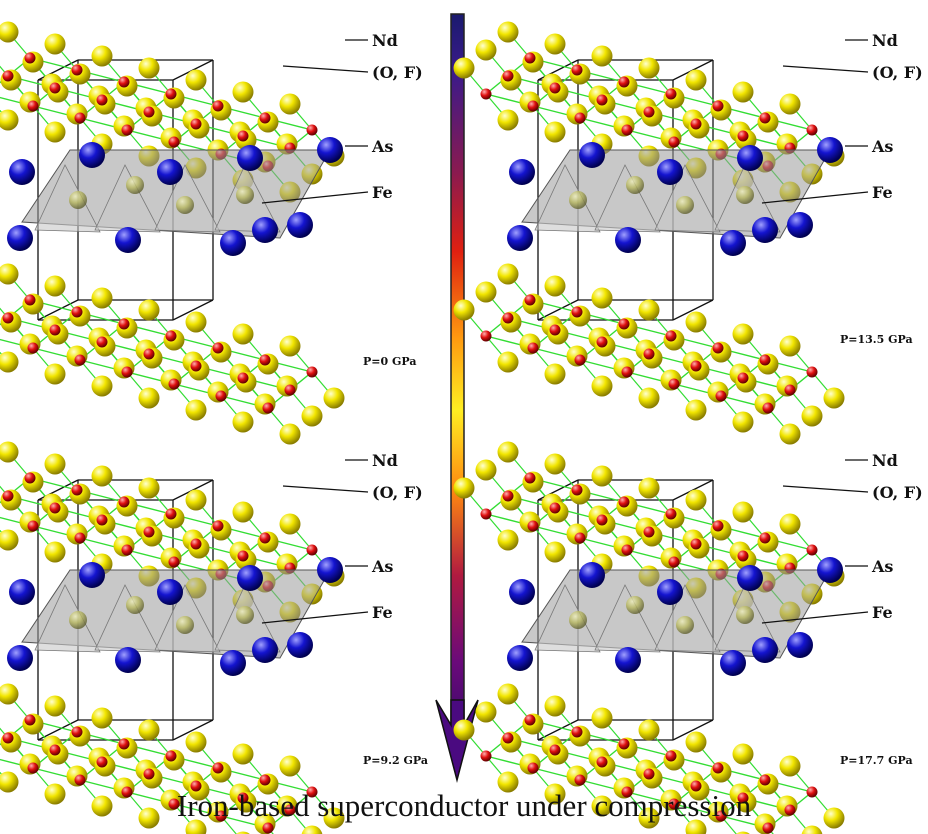 Image resolution: width=928 pixels, height=834 pixels. Describe the element at coordinates (876, 339) in the screenshot. I see `pressure-label: P=13.5 GPa` at that location.